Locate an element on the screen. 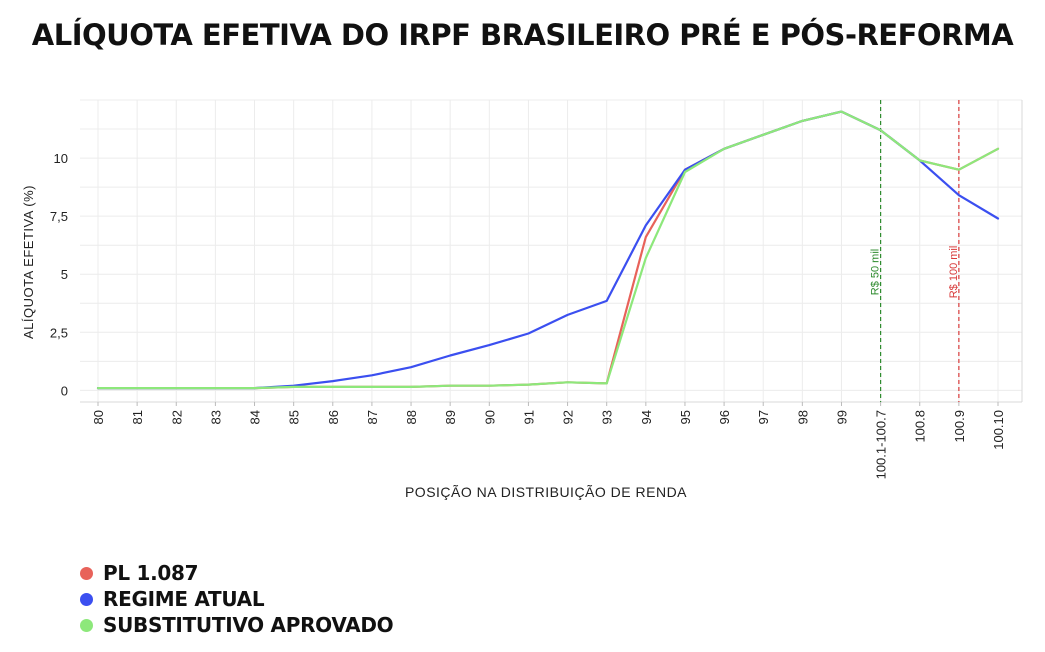 Image resolution: width=1045 pixels, height=652 pixels. y-tick-label: 0 is located at coordinates (64, 390).